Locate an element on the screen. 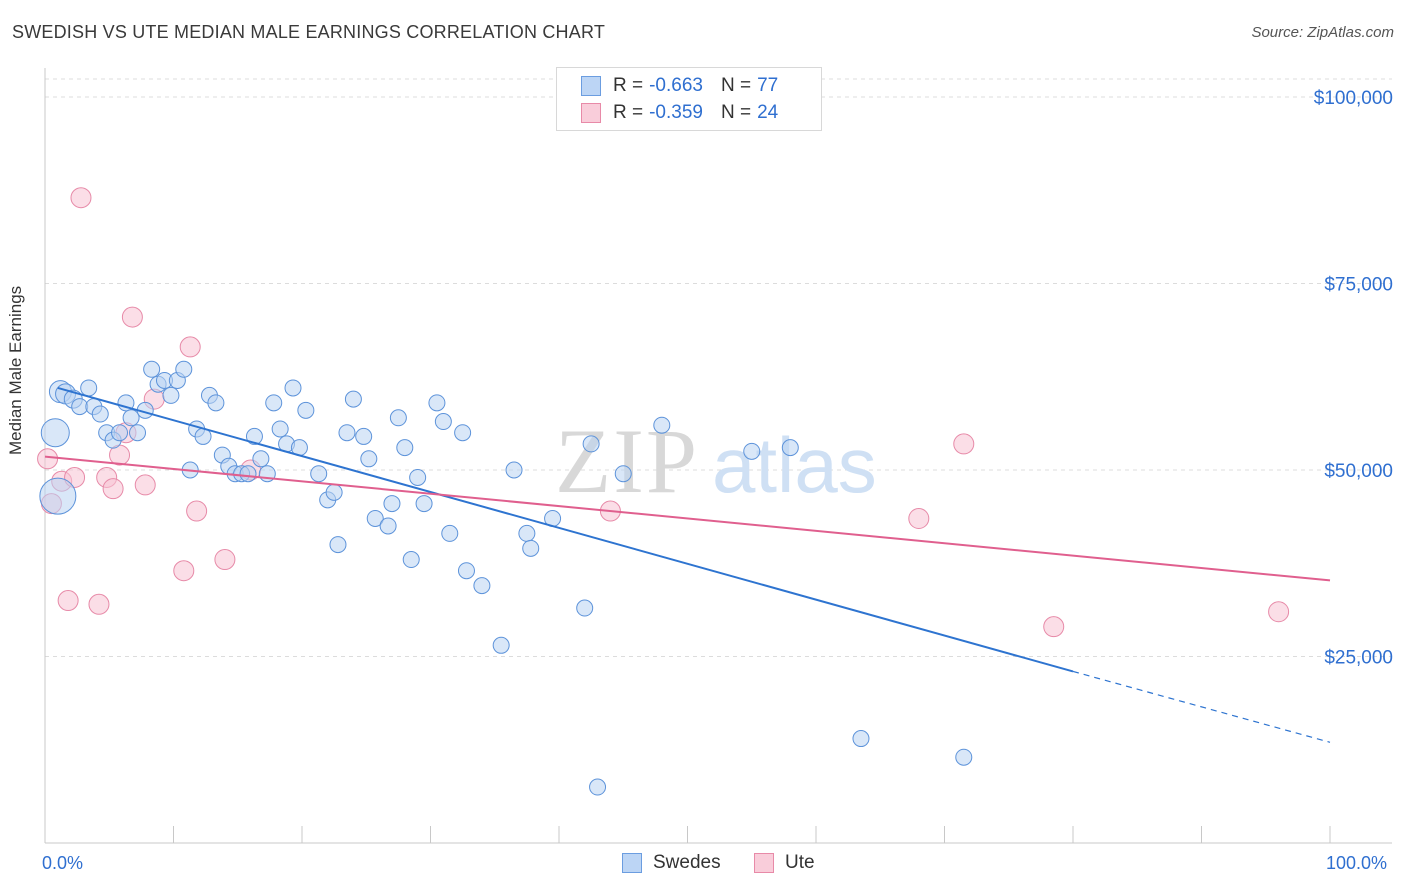  legend-row-ute: R = -0.359 N = 24 is located at coordinates (679, 113).